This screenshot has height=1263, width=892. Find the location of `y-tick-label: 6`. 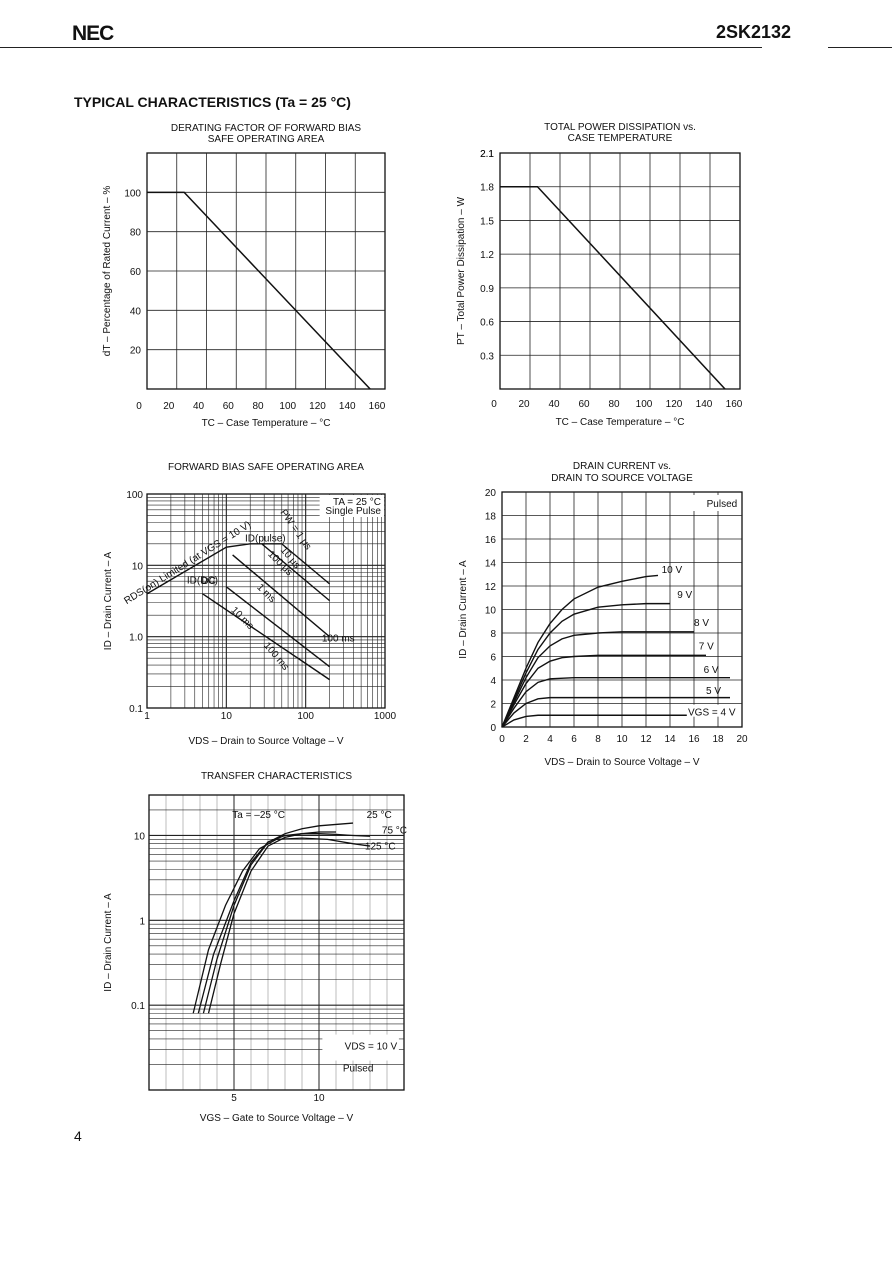

y-tick-label: 6 is located at coordinates (493, 658).